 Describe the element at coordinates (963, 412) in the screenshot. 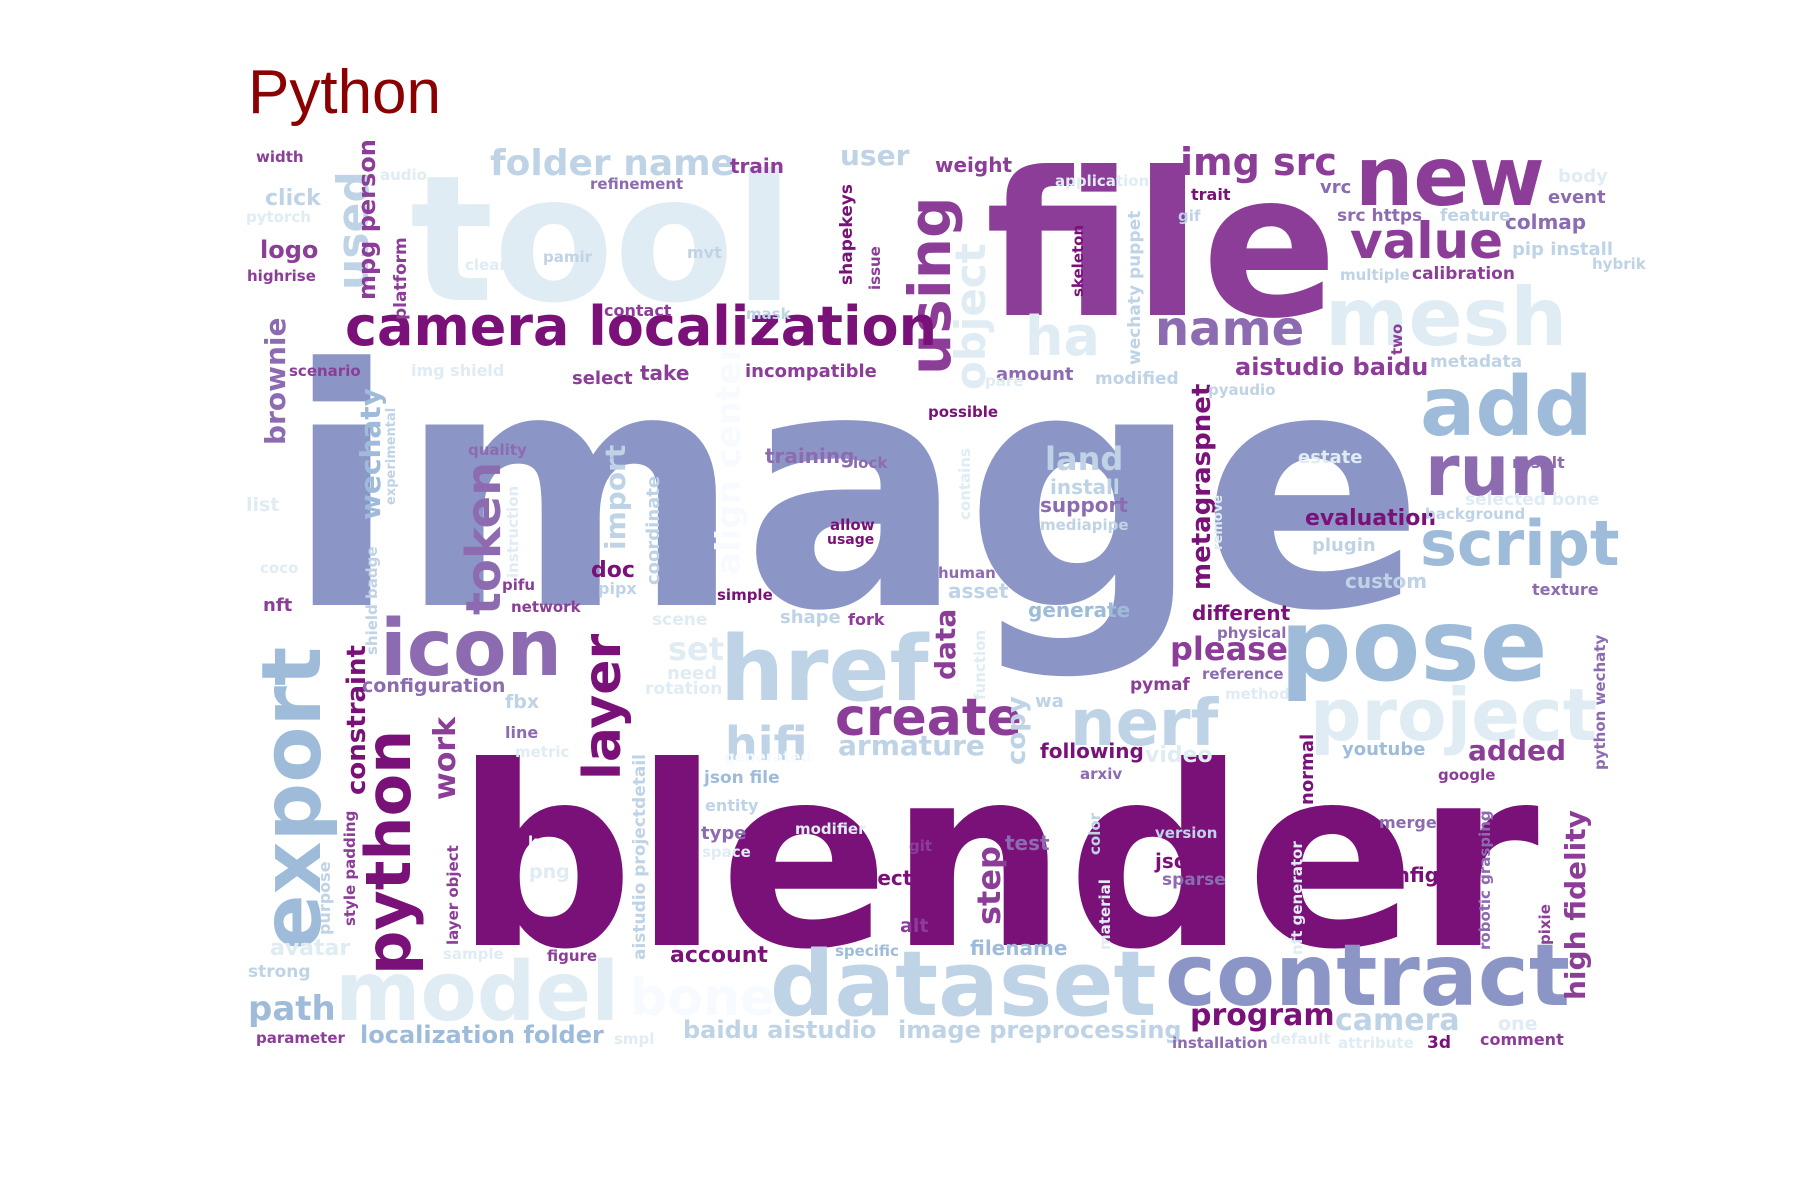

I see `word-possible: possible` at that location.